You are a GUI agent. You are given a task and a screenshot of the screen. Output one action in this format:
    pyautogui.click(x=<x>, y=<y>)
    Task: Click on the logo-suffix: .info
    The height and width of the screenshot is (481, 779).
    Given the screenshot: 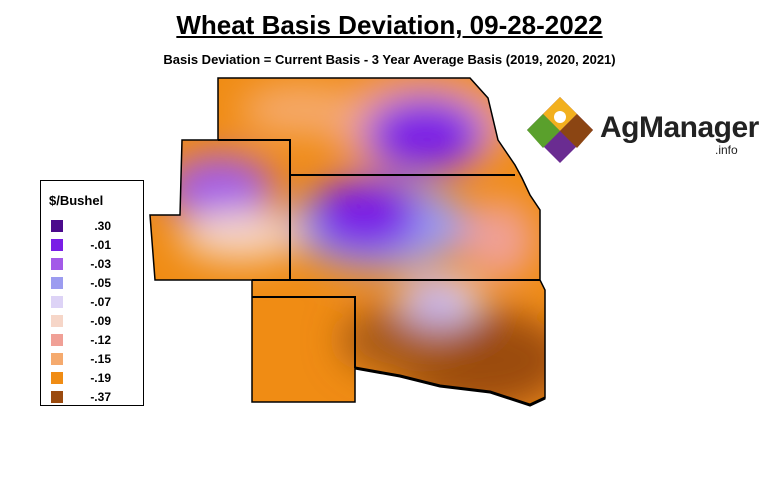 What is the action you would take?
    pyautogui.click(x=726, y=150)
    